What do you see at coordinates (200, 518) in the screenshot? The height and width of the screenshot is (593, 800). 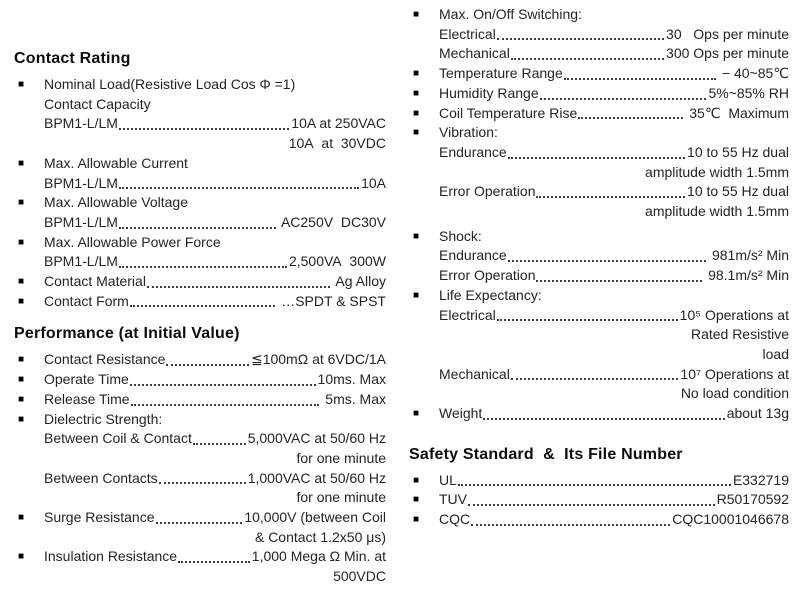 I see `spec-line: ■ Surge Resistance 10,000V (between Coil` at bounding box center [200, 518].